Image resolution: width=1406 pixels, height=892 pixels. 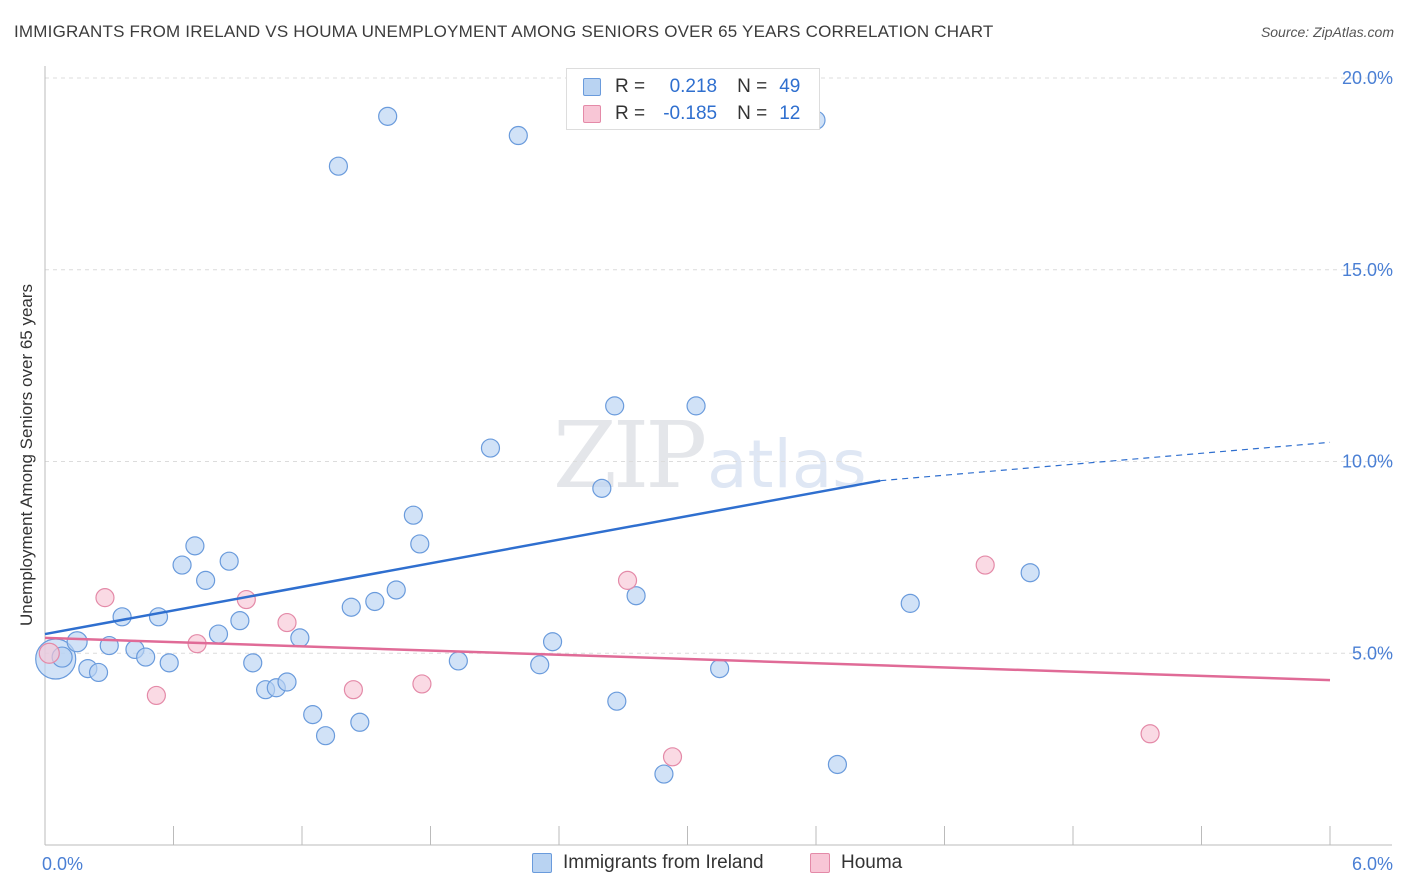 I want to click on legend-swatch-ireland, so click(x=592, y=87).